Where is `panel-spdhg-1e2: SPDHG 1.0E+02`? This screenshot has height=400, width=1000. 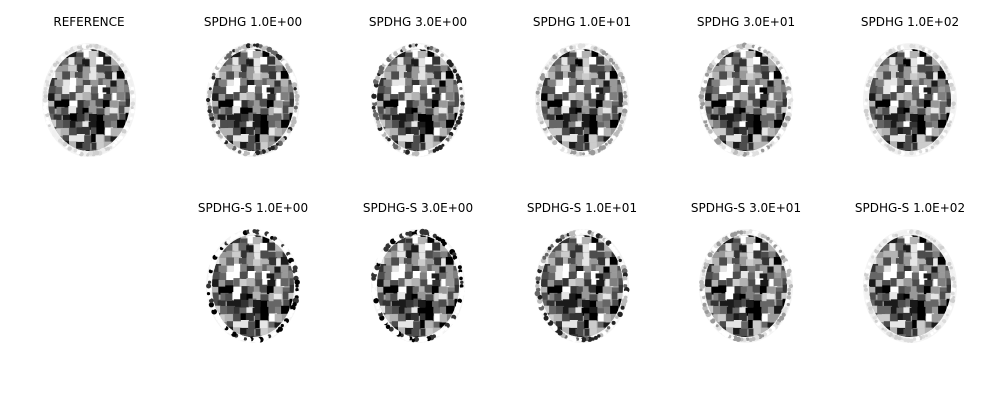
panel-spdhg-1e2: SPDHG 1.0E+02 is located at coordinates (910, 82).